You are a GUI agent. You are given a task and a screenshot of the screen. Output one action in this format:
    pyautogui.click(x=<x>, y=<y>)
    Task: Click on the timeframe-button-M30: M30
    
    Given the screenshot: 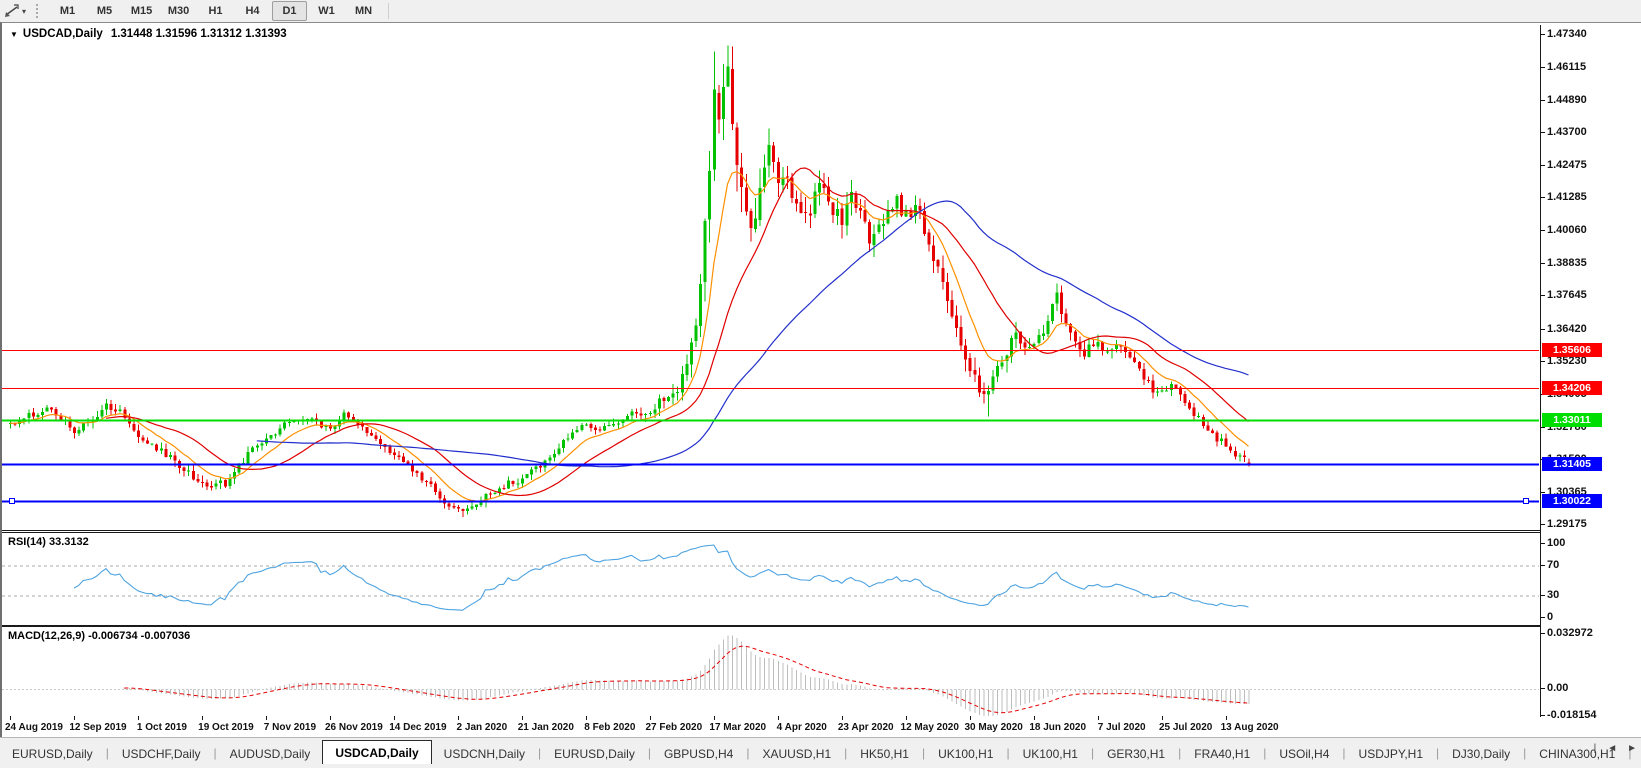 What is the action you would take?
    pyautogui.click(x=178, y=11)
    